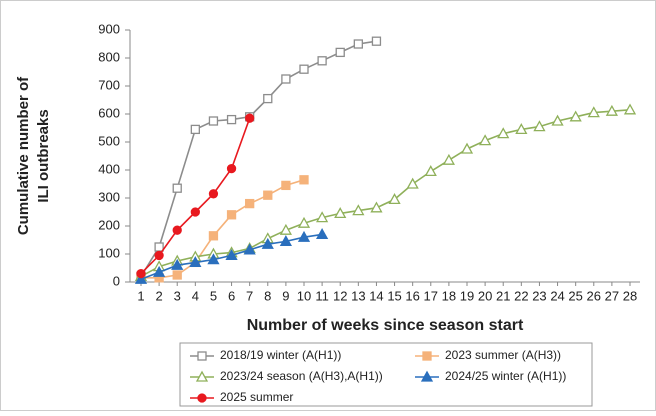 The height and width of the screenshot is (416, 656). Describe the element at coordinates (109, 28) in the screenshot. I see `y-tick-label: 900` at that location.